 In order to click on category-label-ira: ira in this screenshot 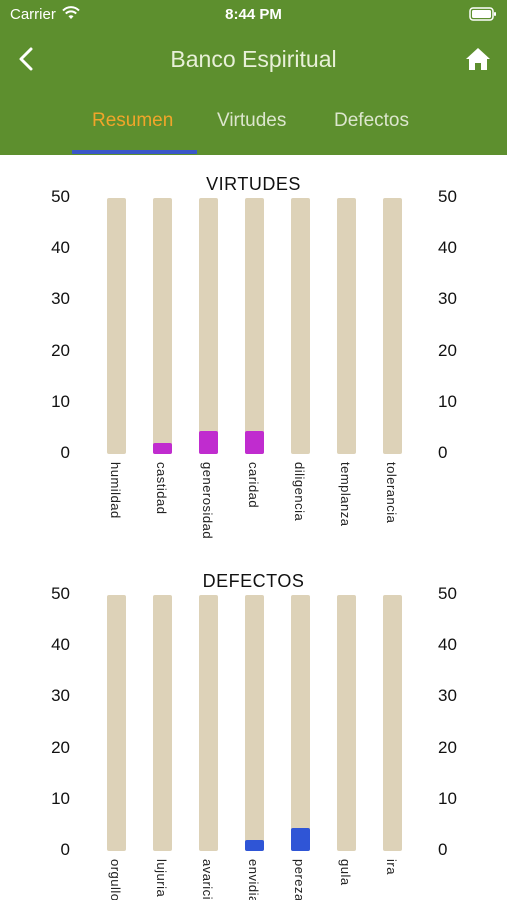, I will do `click(391, 867)`.